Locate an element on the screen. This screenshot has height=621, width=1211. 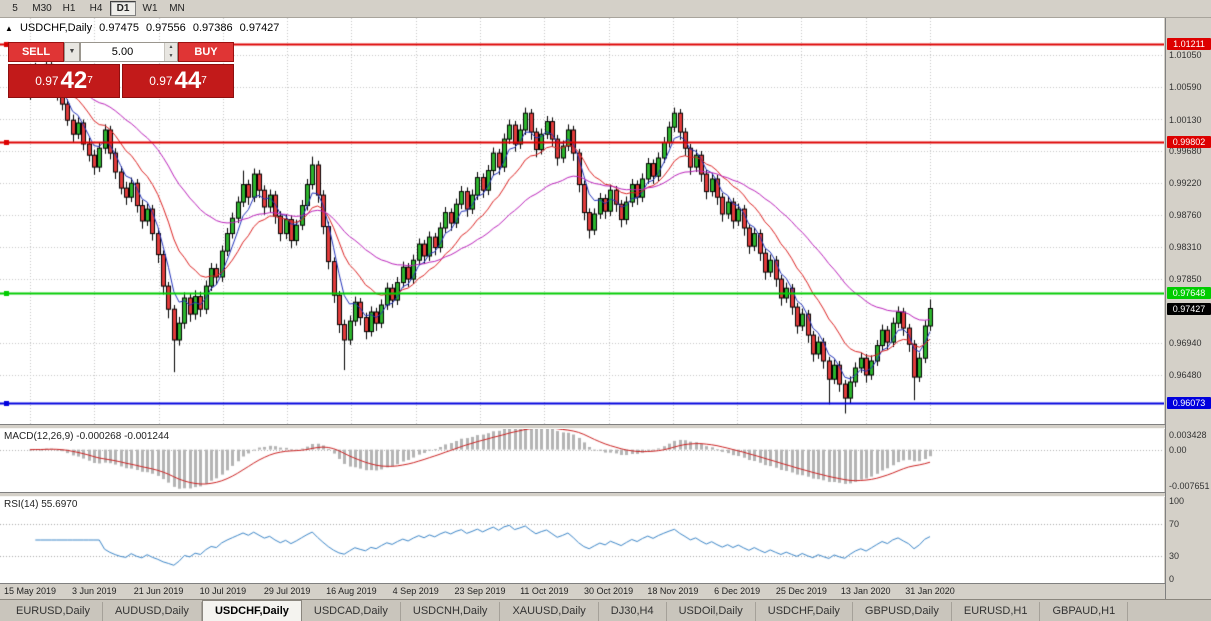
date-label: 23 Sep 2019 is located at coordinates (480, 591).